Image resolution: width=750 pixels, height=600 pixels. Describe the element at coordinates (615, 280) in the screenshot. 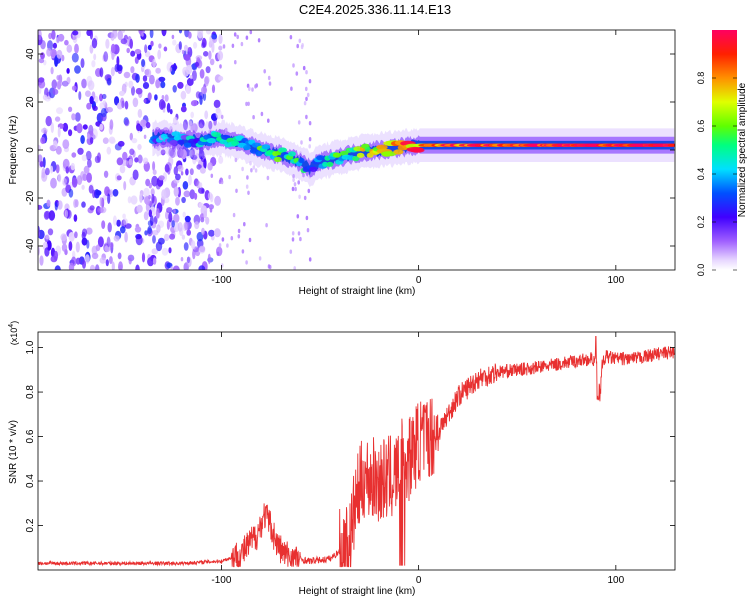

I see `x-tick-label: 100` at that location.